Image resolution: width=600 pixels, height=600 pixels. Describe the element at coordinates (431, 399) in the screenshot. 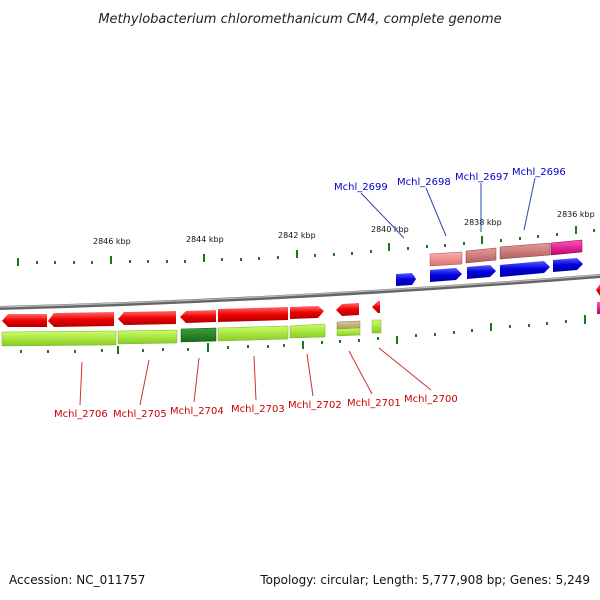

I see `gene-label-mchl-2700: Mchl_2700` at that location.